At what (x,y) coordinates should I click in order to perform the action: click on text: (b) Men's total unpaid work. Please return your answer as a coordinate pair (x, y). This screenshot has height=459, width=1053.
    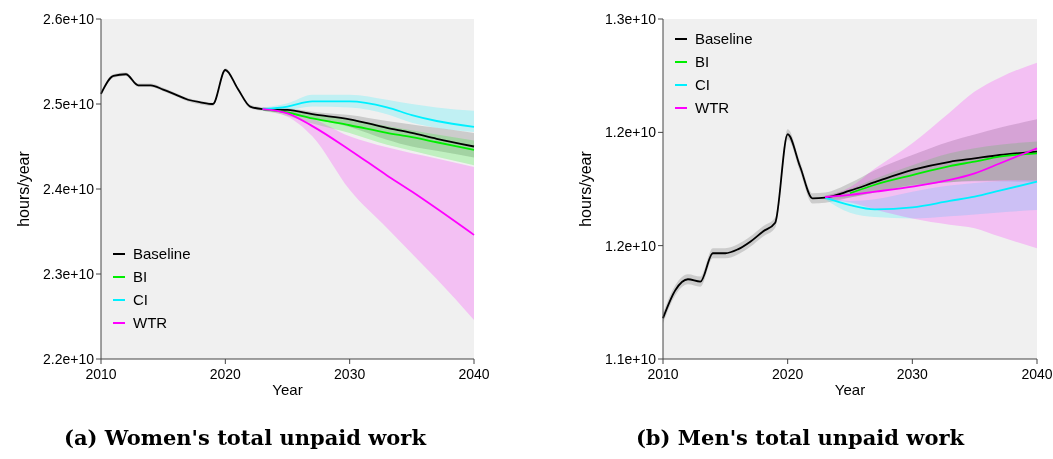
    Looking at the image, I should click on (800, 437).